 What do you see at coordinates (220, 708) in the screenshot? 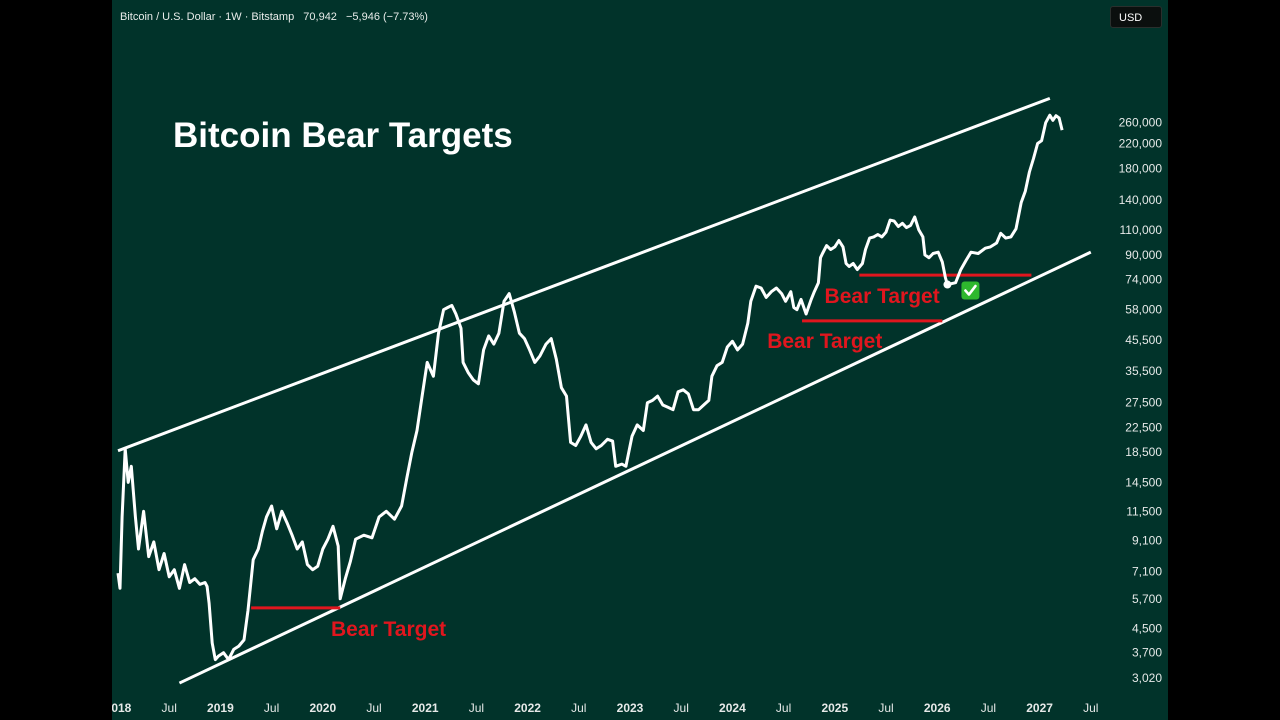
I see `time-axis-label: 2019` at bounding box center [220, 708].